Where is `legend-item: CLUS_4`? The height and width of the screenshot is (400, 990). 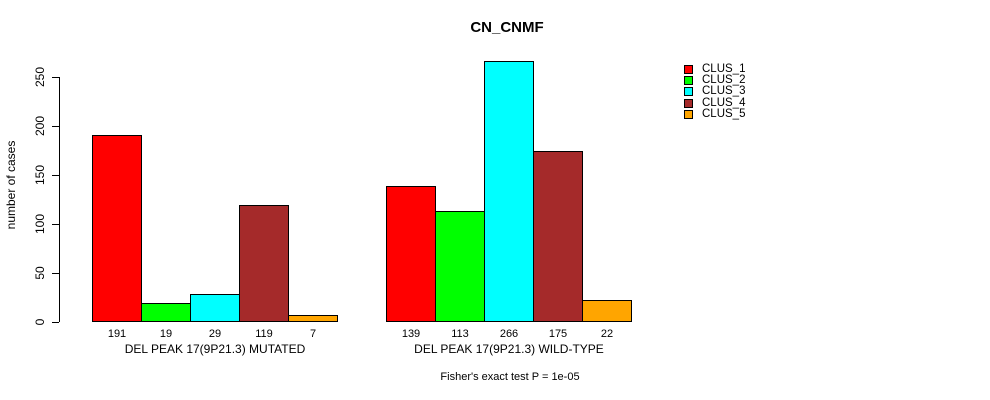 legend-item: CLUS_4 is located at coordinates (715, 102).